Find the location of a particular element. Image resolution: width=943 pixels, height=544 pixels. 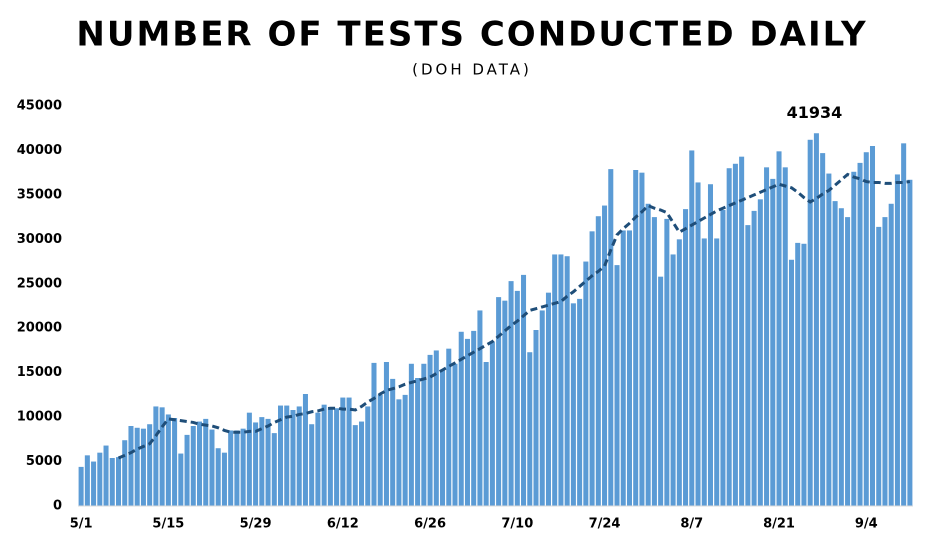

x-tick-label: 5/29 is located at coordinates (256, 524).